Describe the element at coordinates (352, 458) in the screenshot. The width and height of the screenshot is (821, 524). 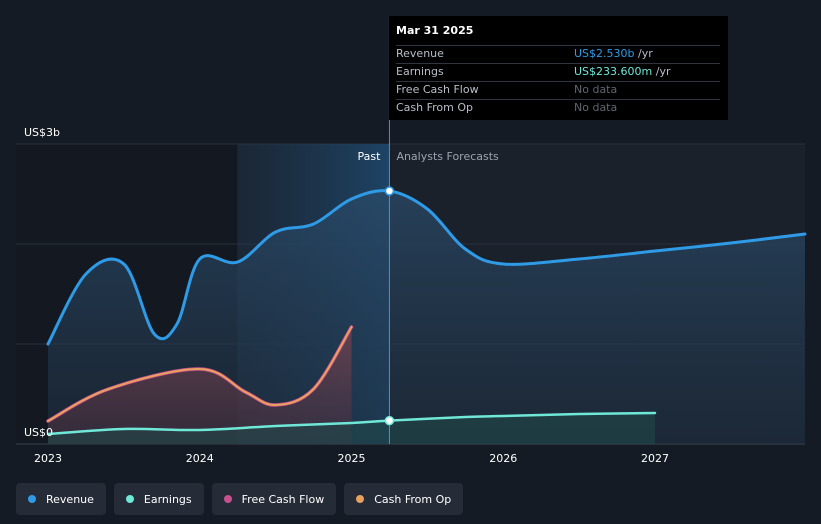
I see `x-tick-label: 2025` at that location.